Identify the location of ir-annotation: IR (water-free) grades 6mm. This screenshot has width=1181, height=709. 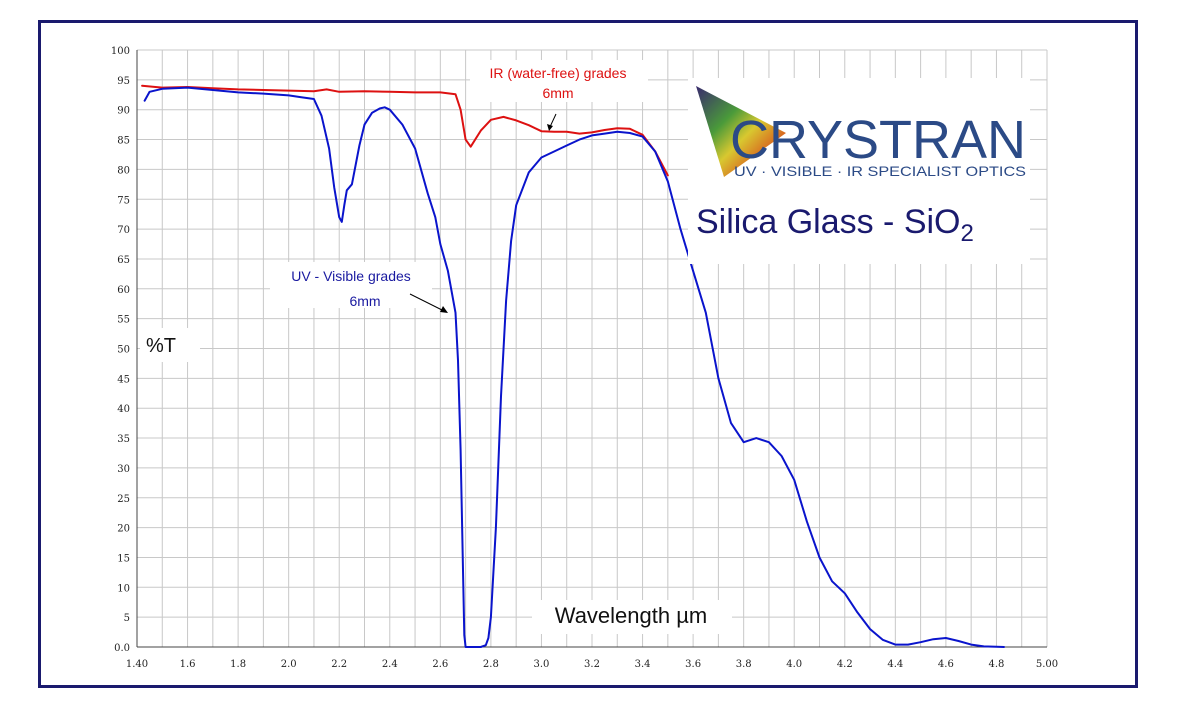
(559, 95).